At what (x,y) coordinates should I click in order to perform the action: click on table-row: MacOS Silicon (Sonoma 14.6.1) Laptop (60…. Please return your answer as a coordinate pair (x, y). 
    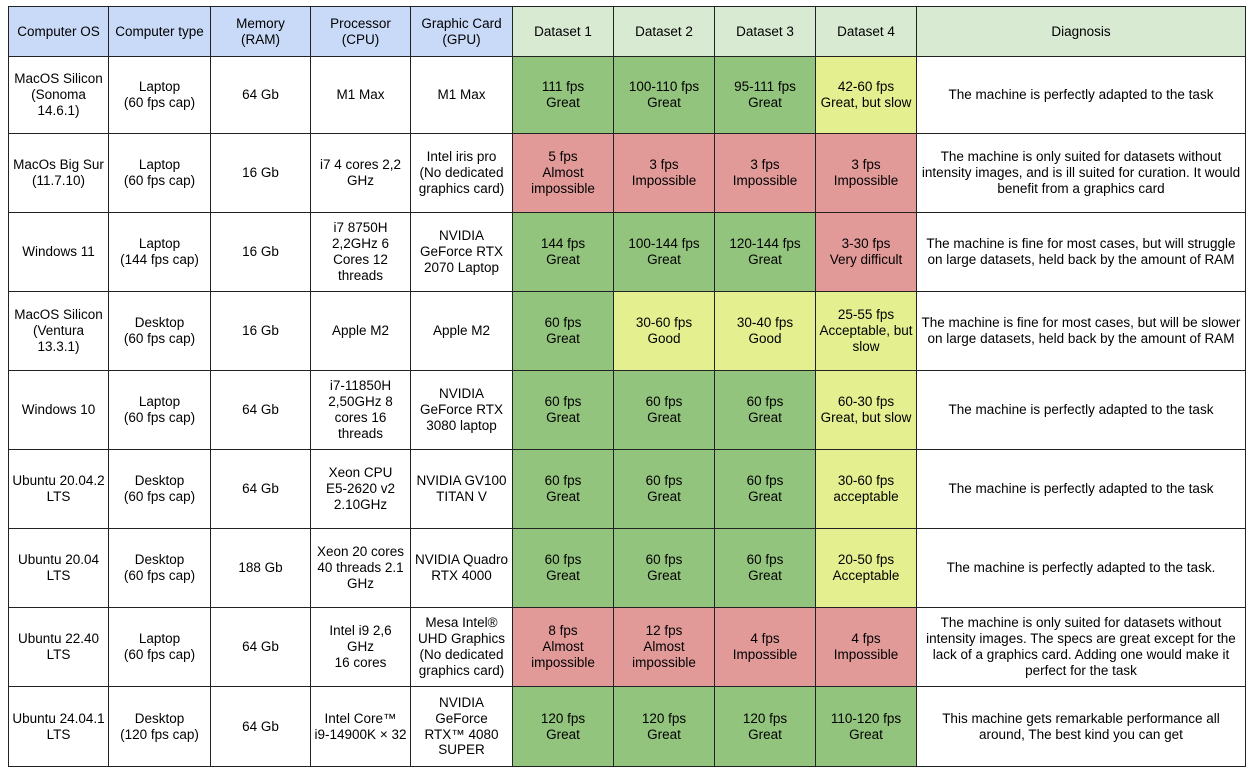
    Looking at the image, I should click on (627, 95).